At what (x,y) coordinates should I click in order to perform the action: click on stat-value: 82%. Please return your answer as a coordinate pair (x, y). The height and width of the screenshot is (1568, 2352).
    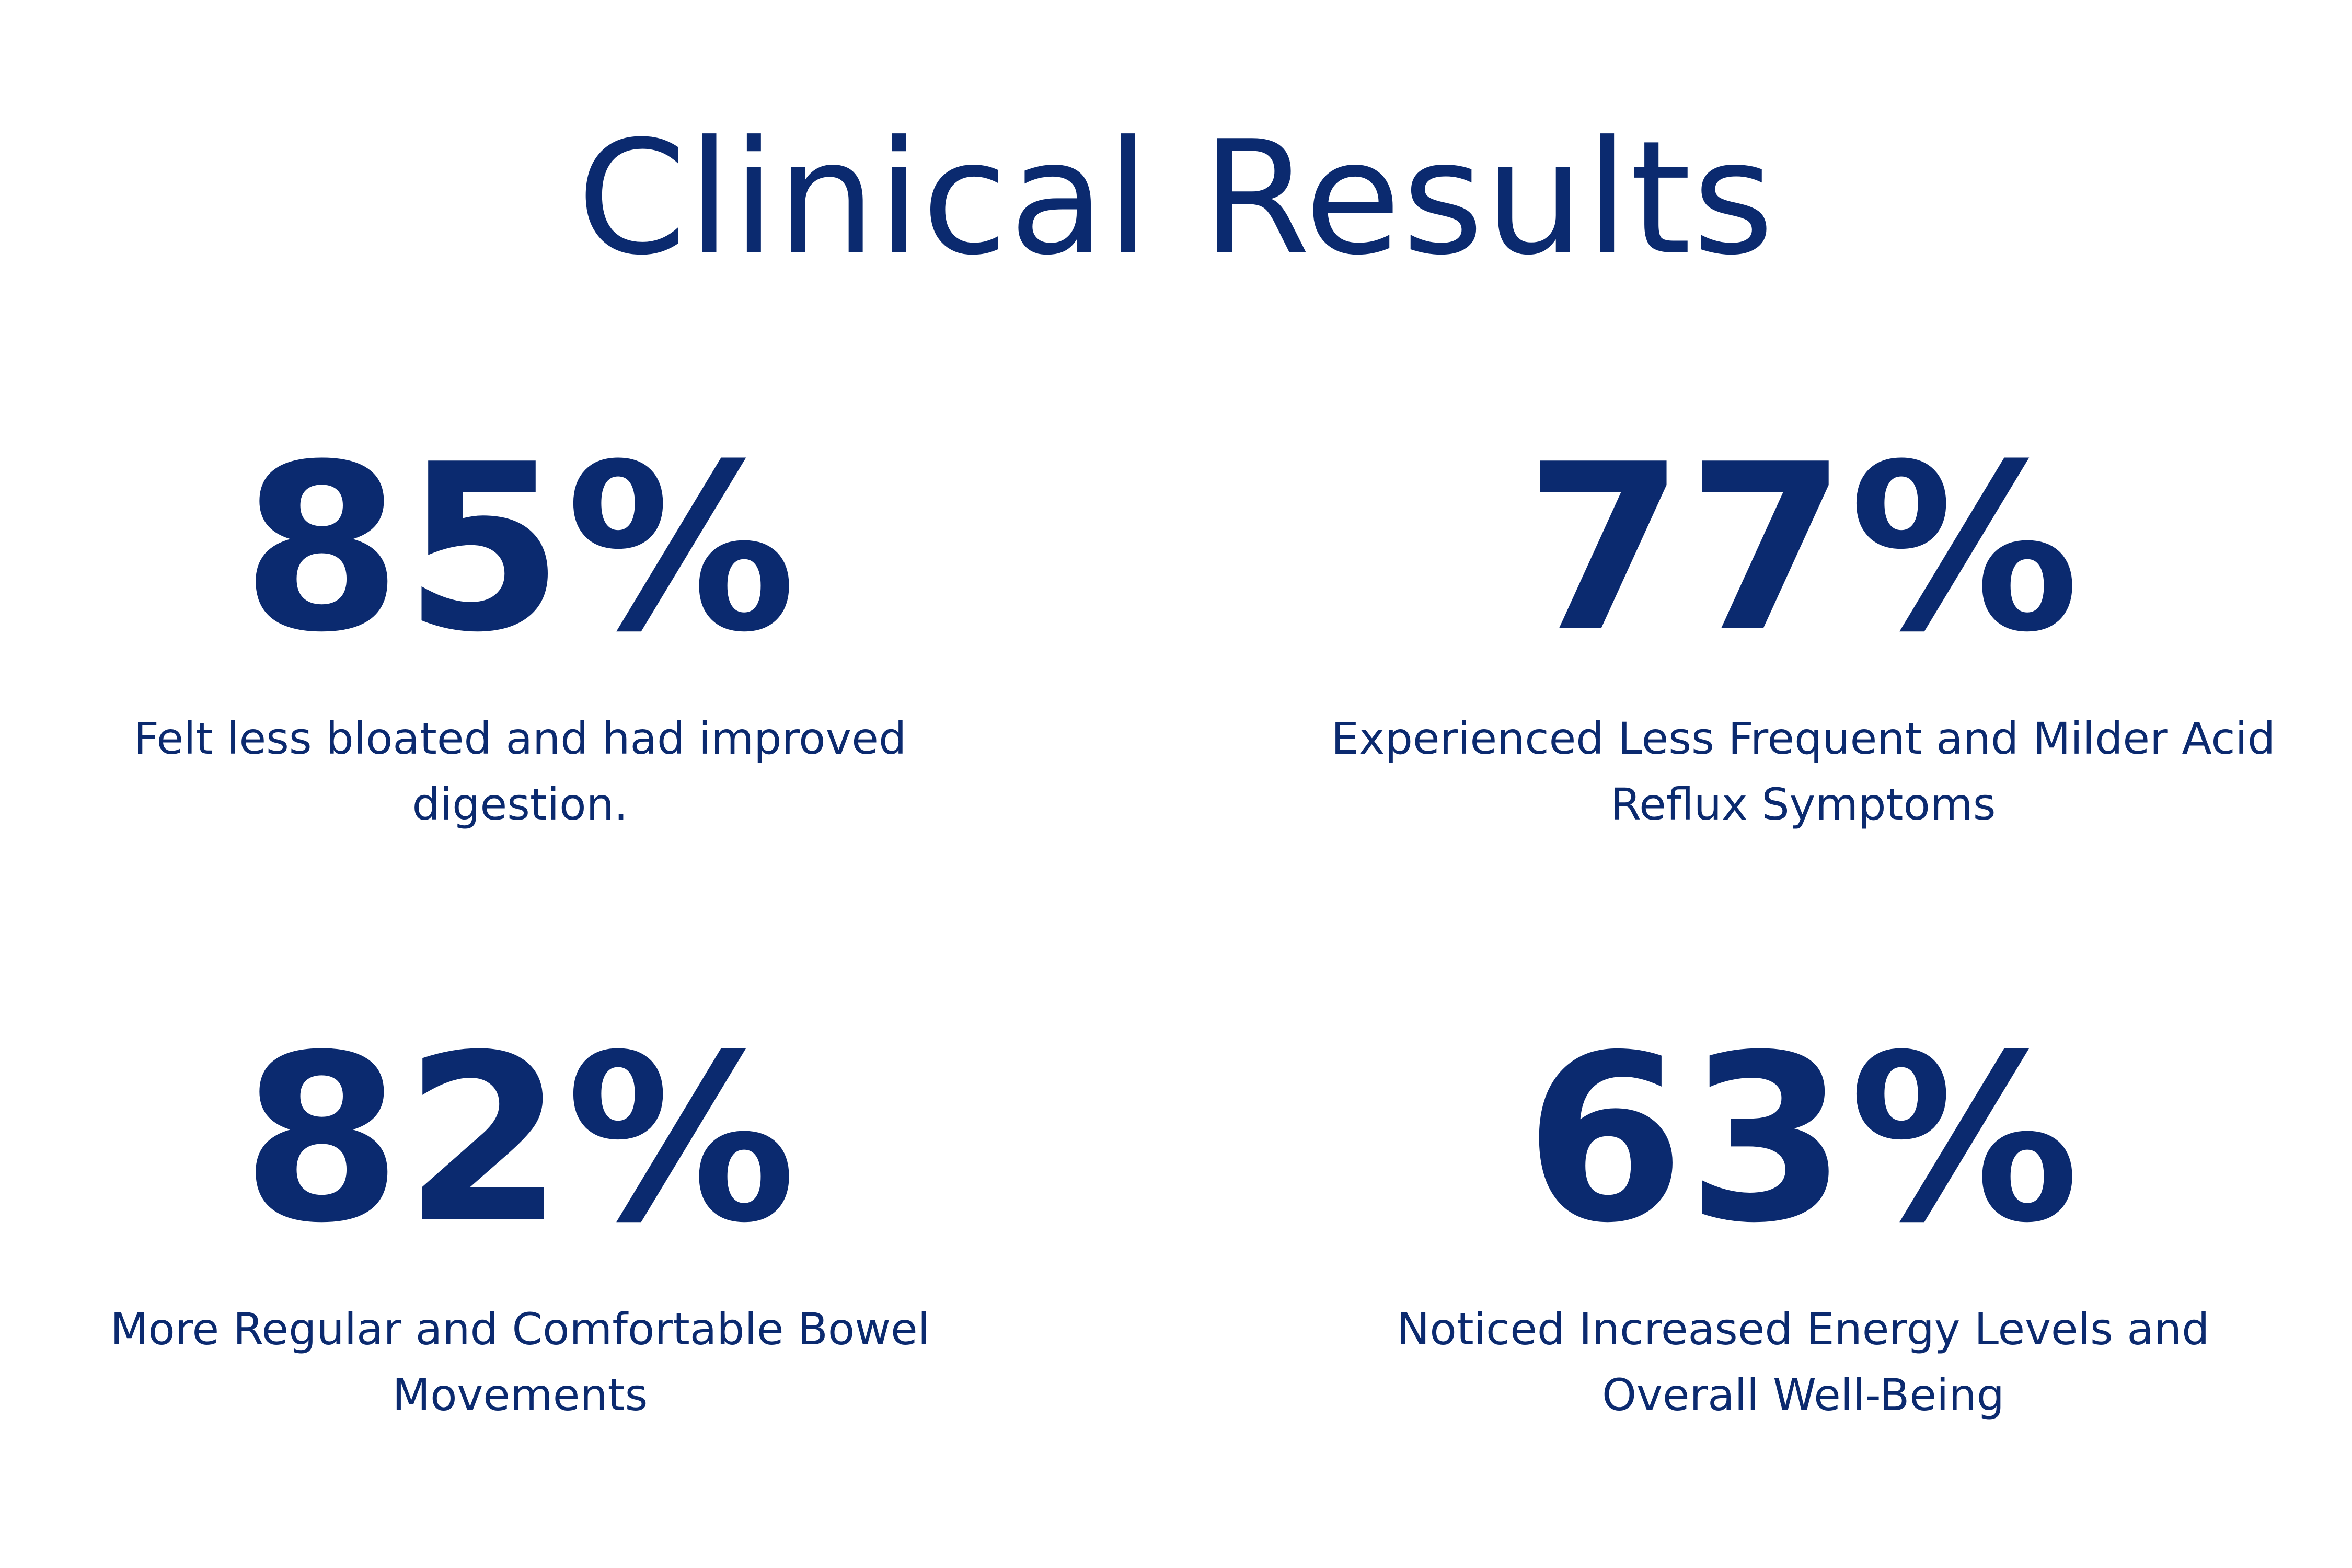
    Looking at the image, I should click on (520, 1139).